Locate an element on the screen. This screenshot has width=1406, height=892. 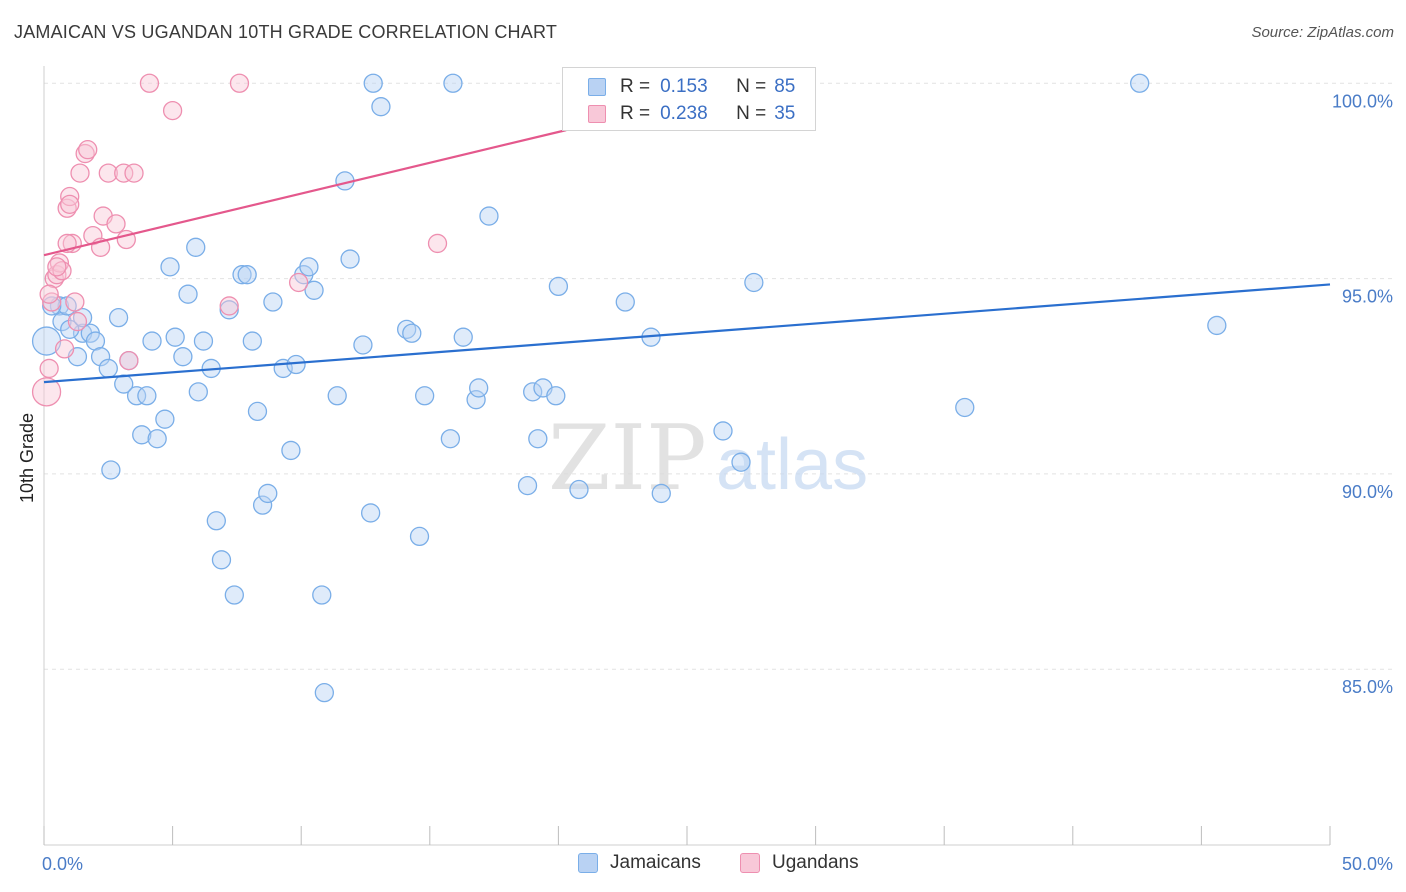
watermark: ZIP atlas is located at coordinates (708, 458).